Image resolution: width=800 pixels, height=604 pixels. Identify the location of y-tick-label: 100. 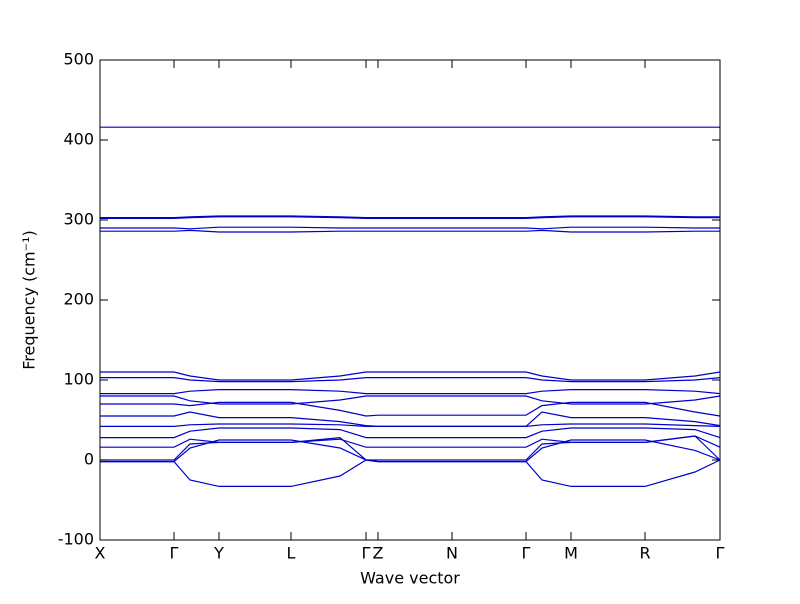
(78, 379).